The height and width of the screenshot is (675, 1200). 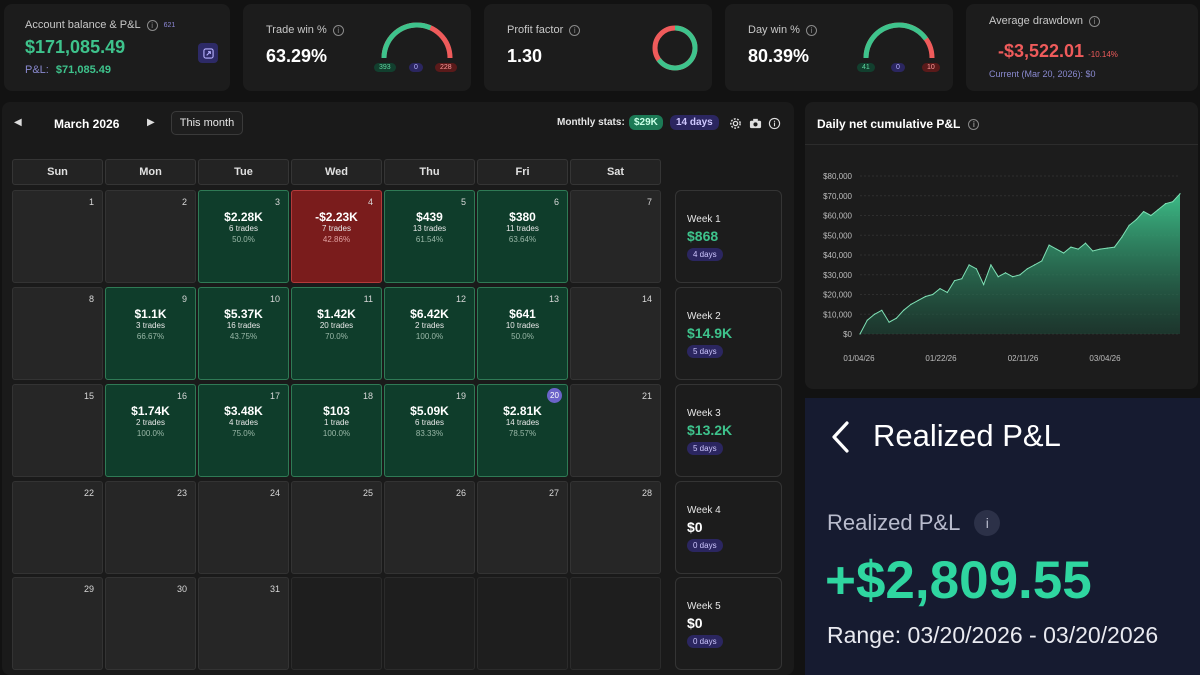 What do you see at coordinates (1058, 51) in the screenshot?
I see `drawdown-row: -$3,522.01 -10.14%` at bounding box center [1058, 51].